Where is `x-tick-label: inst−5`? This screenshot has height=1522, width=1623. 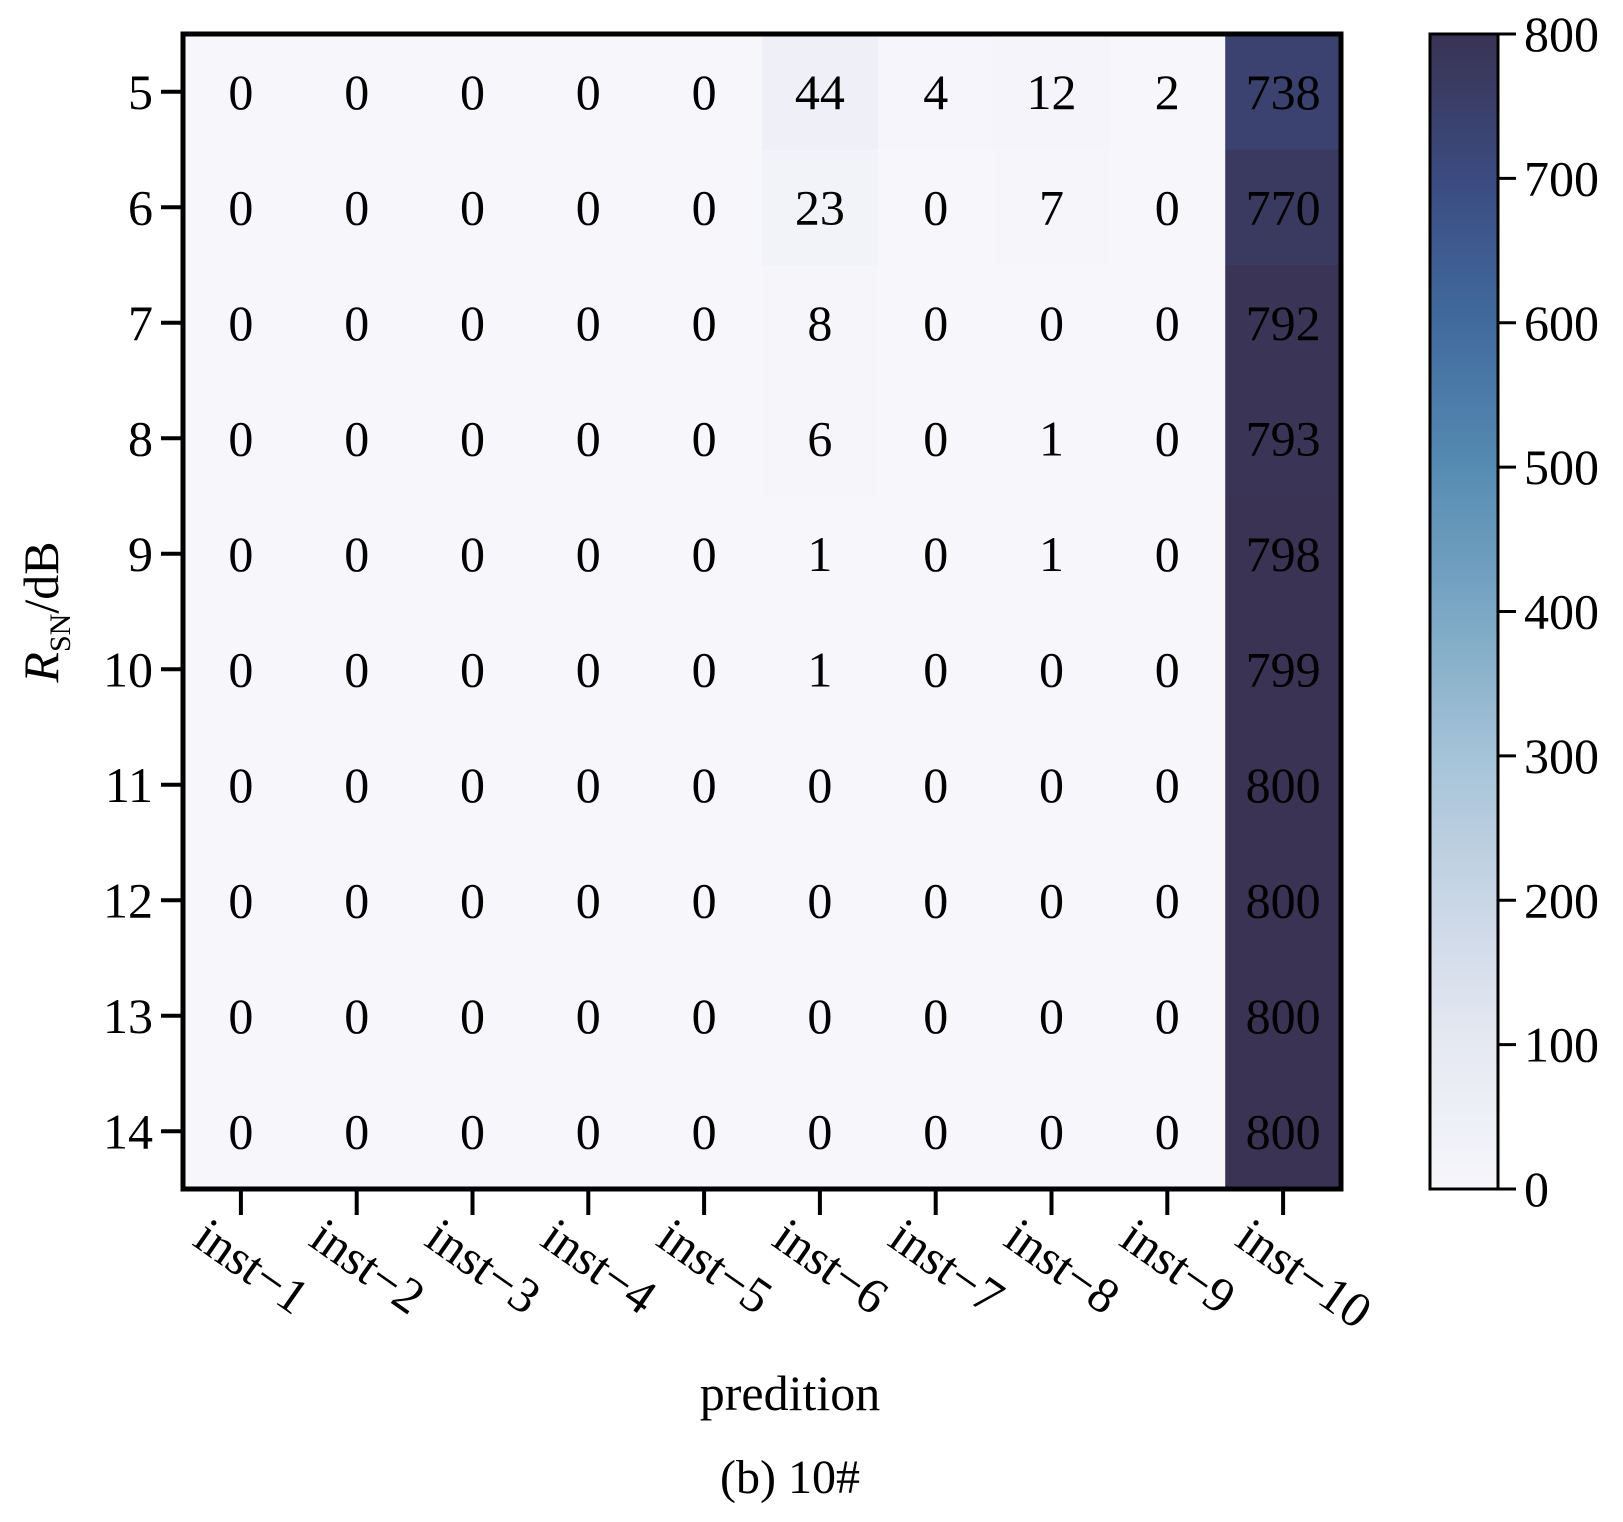 x-tick-label: inst−5 is located at coordinates (715, 1266).